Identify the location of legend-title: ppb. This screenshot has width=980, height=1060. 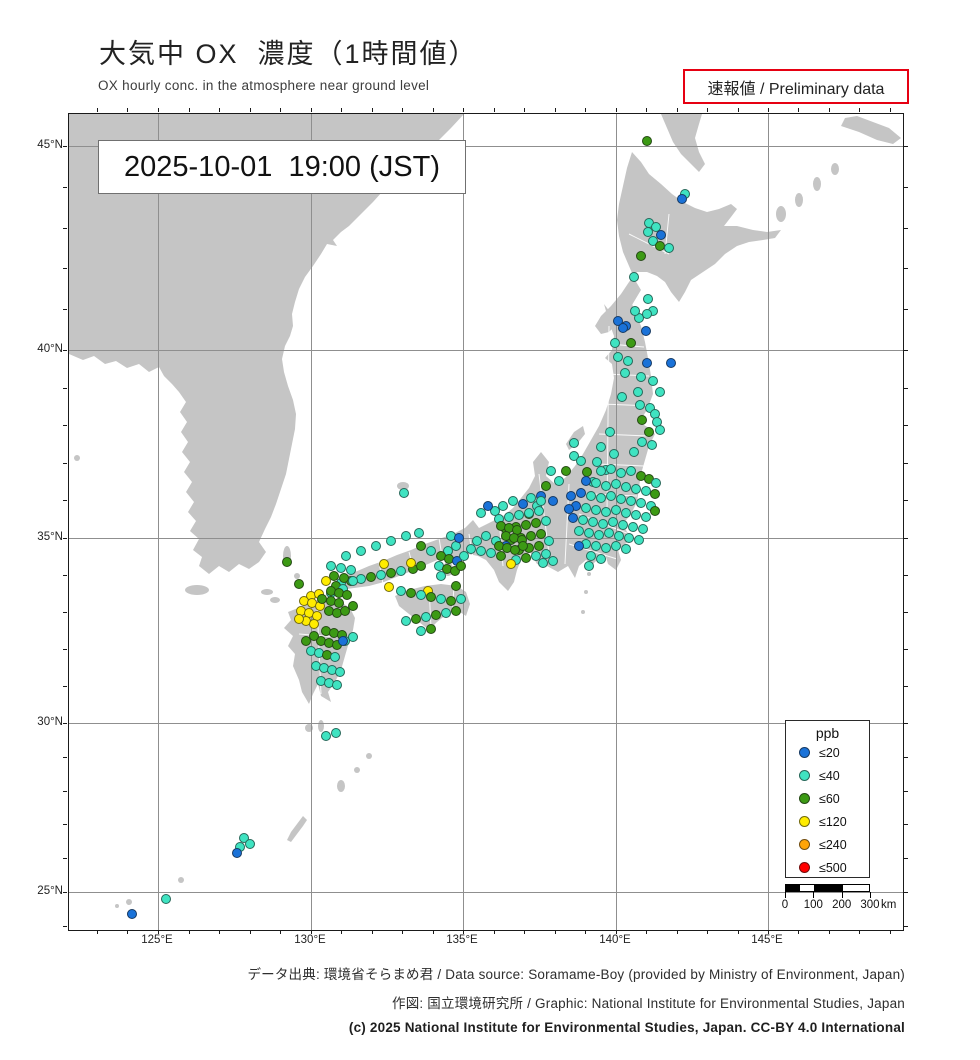
(827, 733).